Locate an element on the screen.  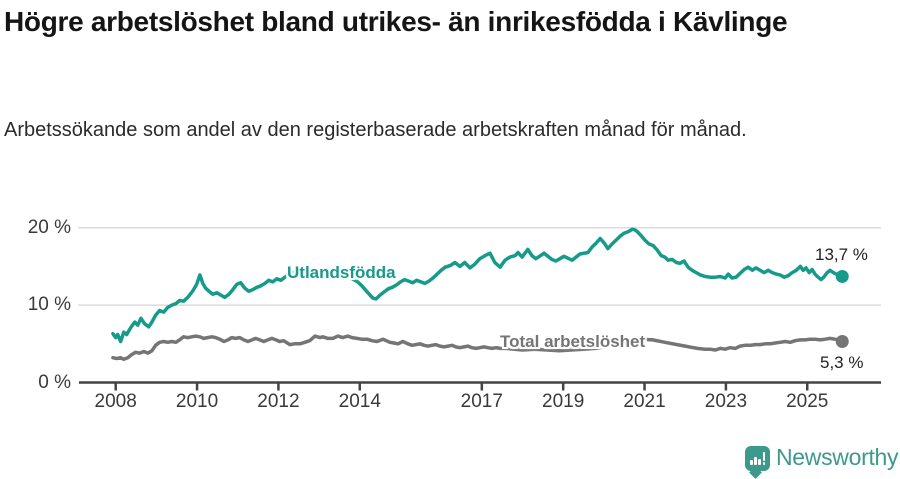
end-value-label-utlandsfodda: 13,7 % is located at coordinates (841, 254).